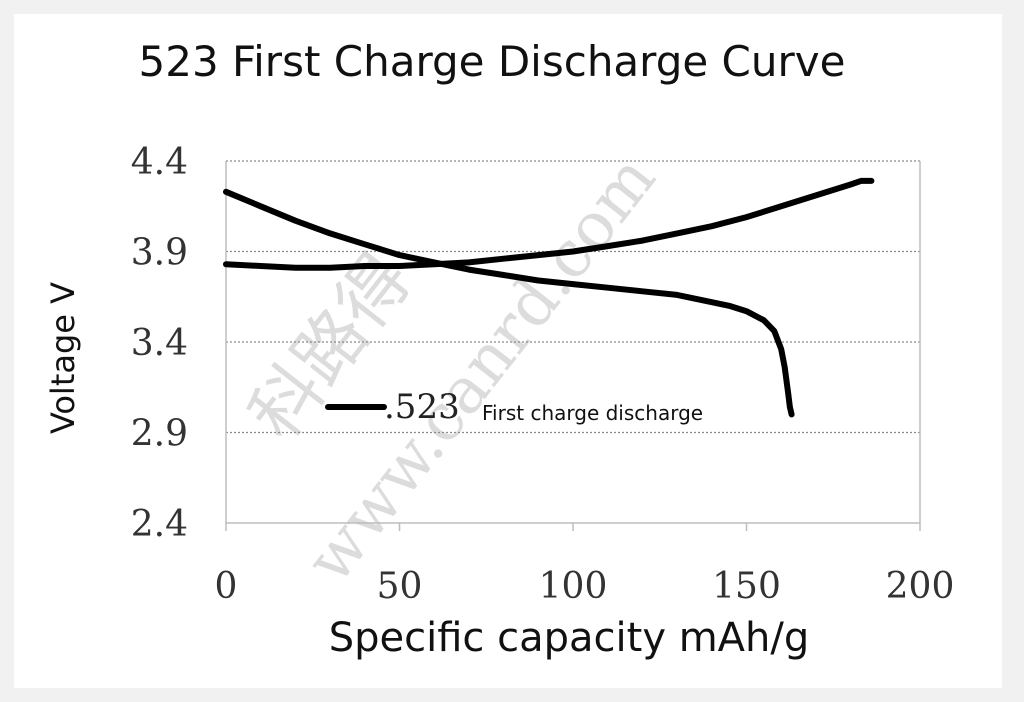 Image resolution: width=1024 pixels, height=702 pixels. I want to click on x-tick-label-4: 200, so click(920, 586).